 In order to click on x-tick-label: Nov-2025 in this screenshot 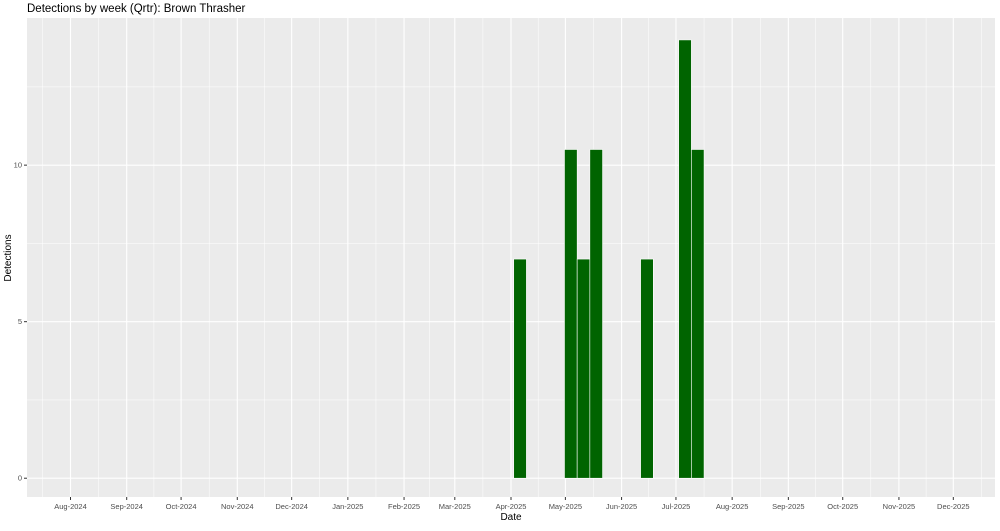, I will do `click(899, 506)`.